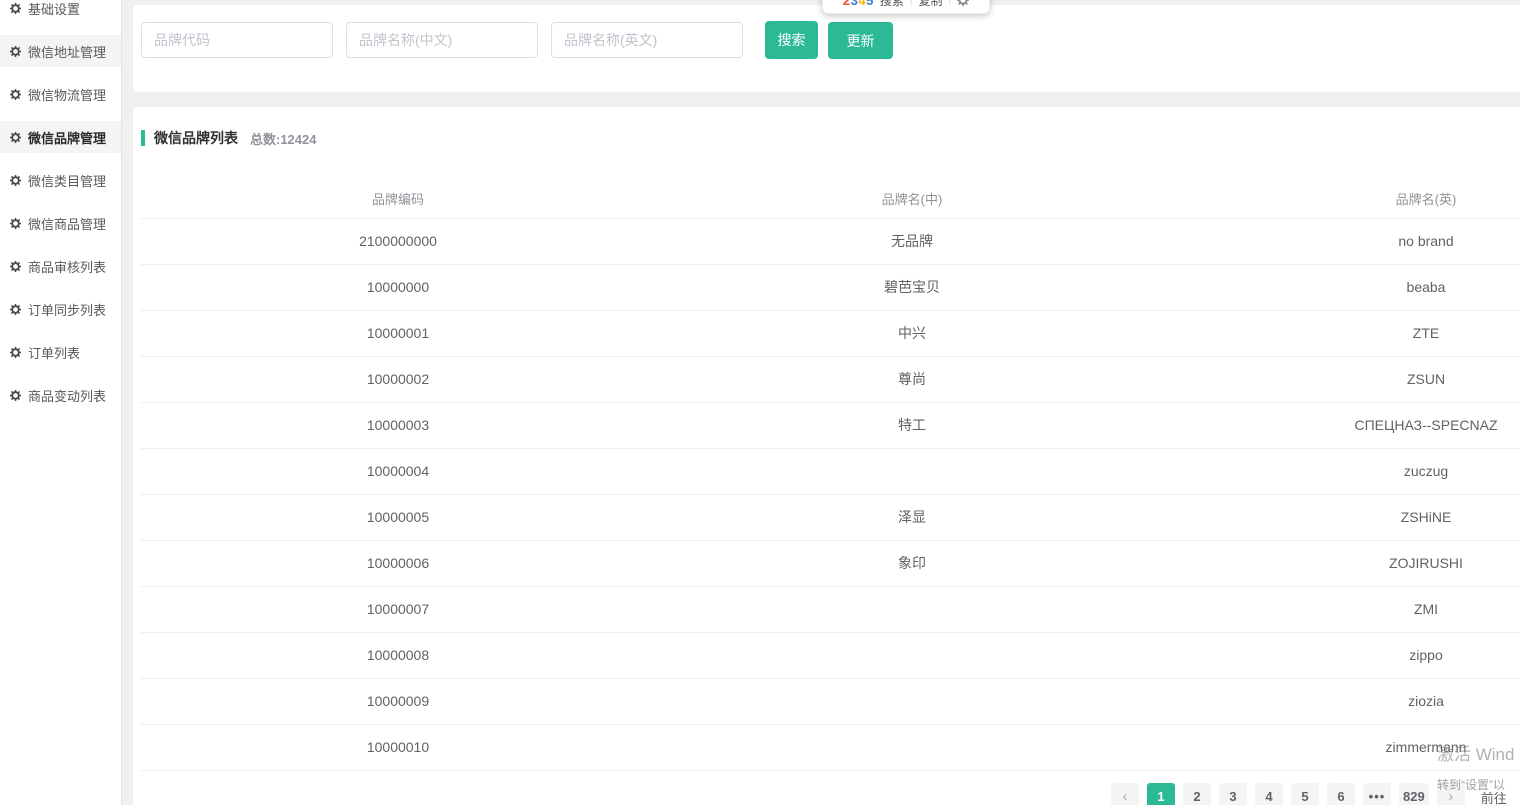 Image resolution: width=1520 pixels, height=805 pixels. Describe the element at coordinates (1161, 794) in the screenshot. I see `page-button: 1` at that location.